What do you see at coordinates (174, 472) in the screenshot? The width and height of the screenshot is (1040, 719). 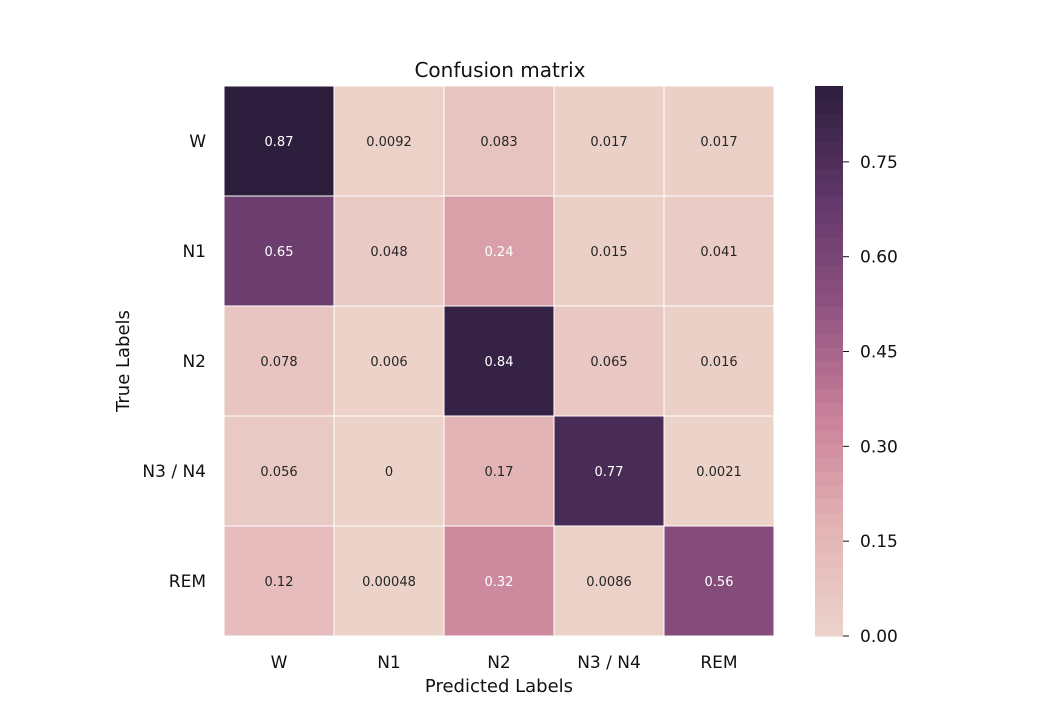 I see `y-tick-label: N3 / N4` at bounding box center [174, 472].